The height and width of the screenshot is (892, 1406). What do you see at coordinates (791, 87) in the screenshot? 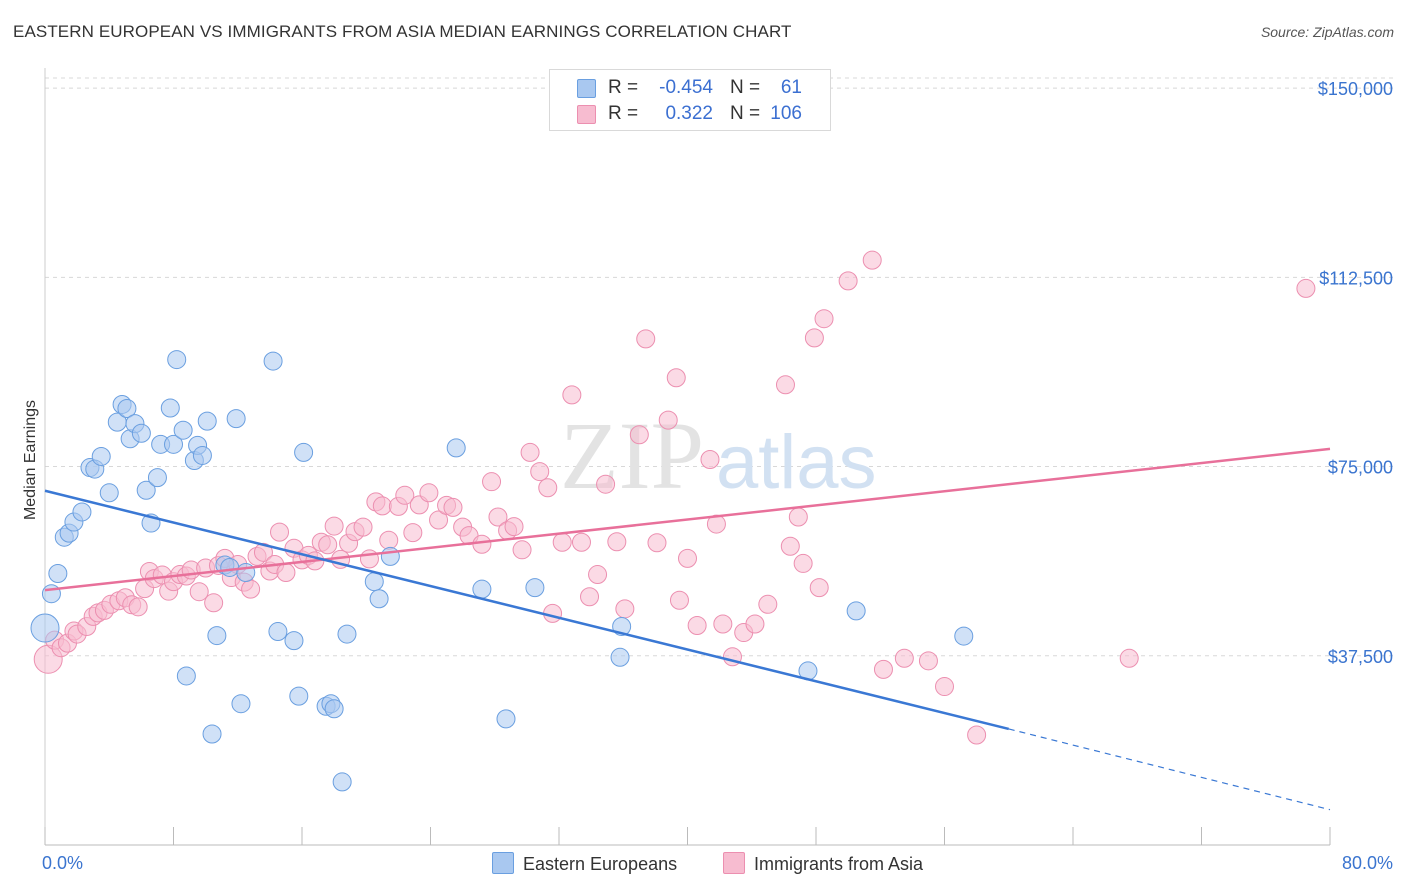
I see `legend-n-value: 61` at bounding box center [791, 87].